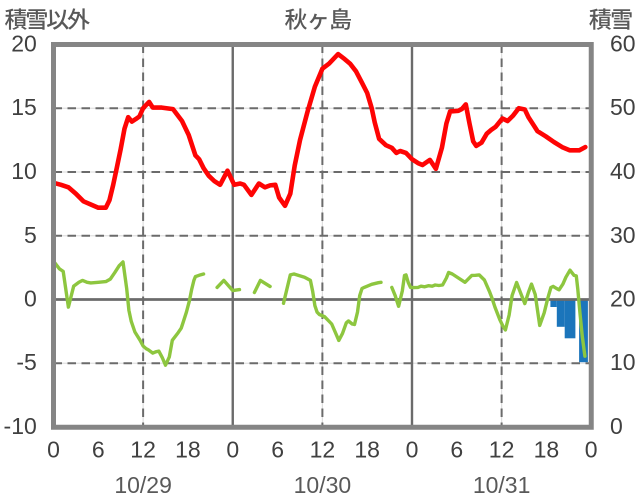 The height and width of the screenshot is (501, 636). What do you see at coordinates (323, 485) in the screenshot?
I see `svg-text: 10/30` at bounding box center [323, 485].